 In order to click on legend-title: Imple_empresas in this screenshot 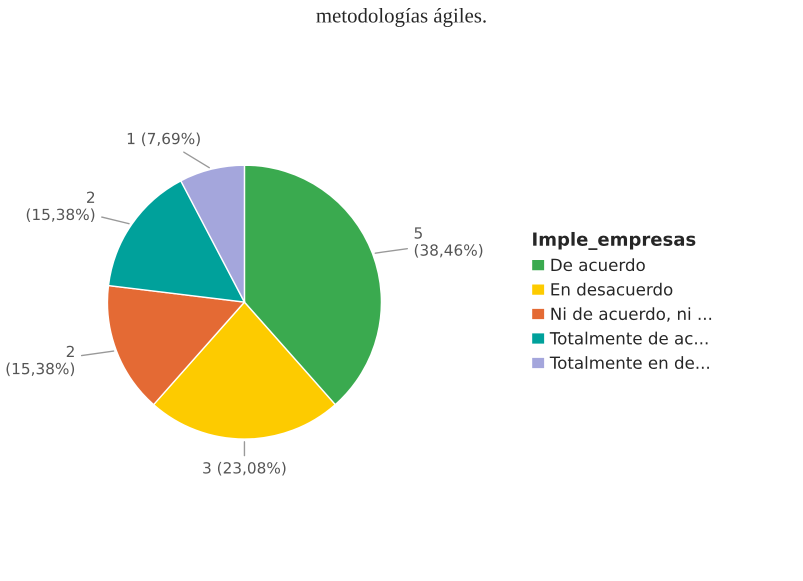, I will do `click(614, 241)`.